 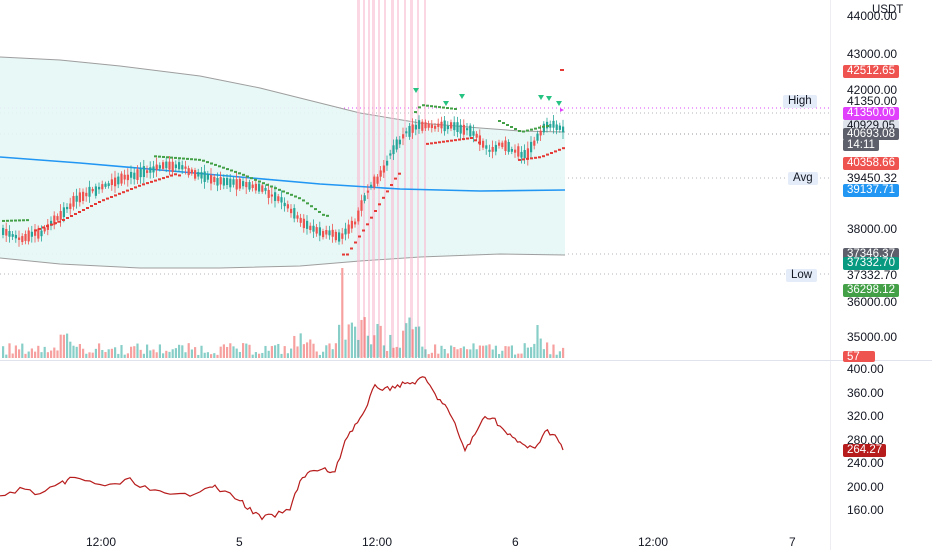 What do you see at coordinates (466, 360) in the screenshot?
I see `pane-separator` at bounding box center [466, 360].